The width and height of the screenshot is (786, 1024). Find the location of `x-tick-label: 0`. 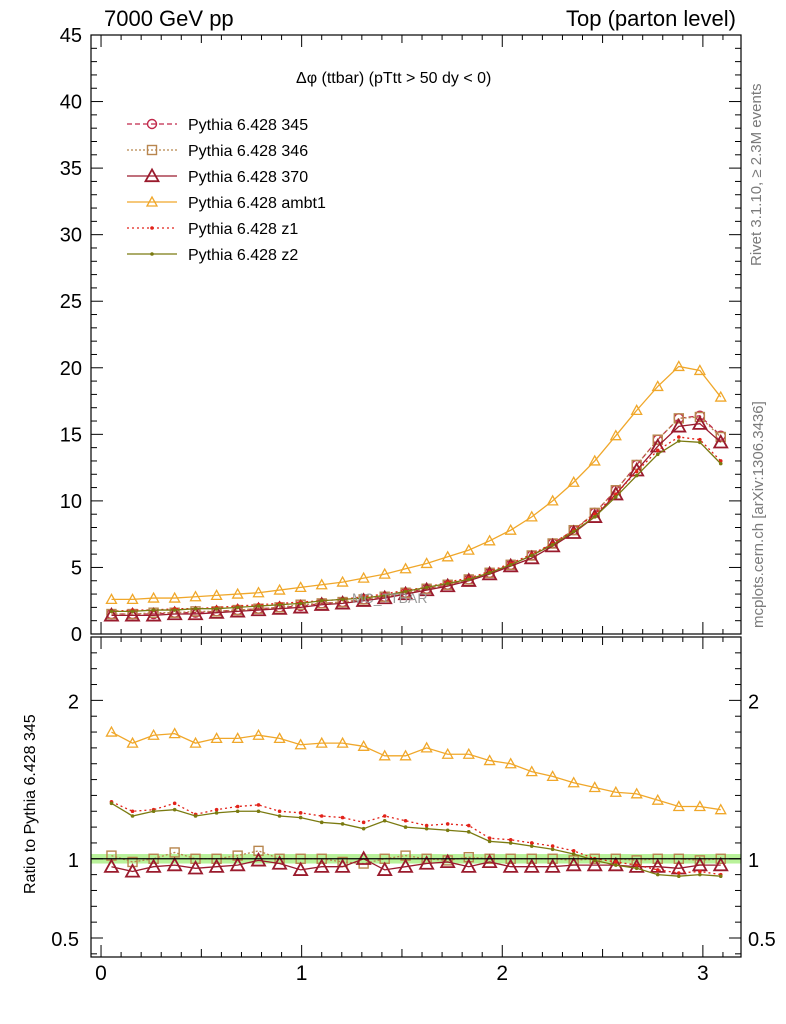

x-tick-label: 0 is located at coordinates (101, 973).